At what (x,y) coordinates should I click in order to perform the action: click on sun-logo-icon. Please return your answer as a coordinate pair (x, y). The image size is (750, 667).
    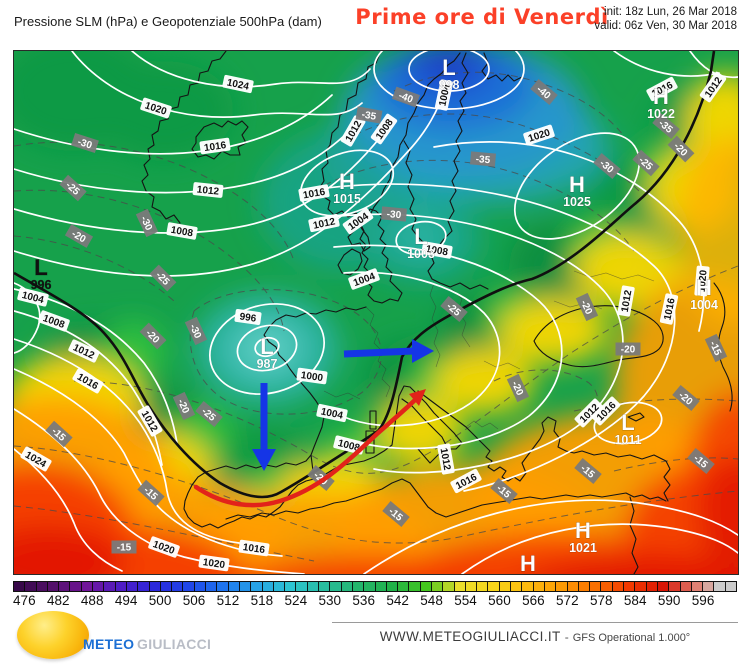
    Looking at the image, I should click on (53, 635).